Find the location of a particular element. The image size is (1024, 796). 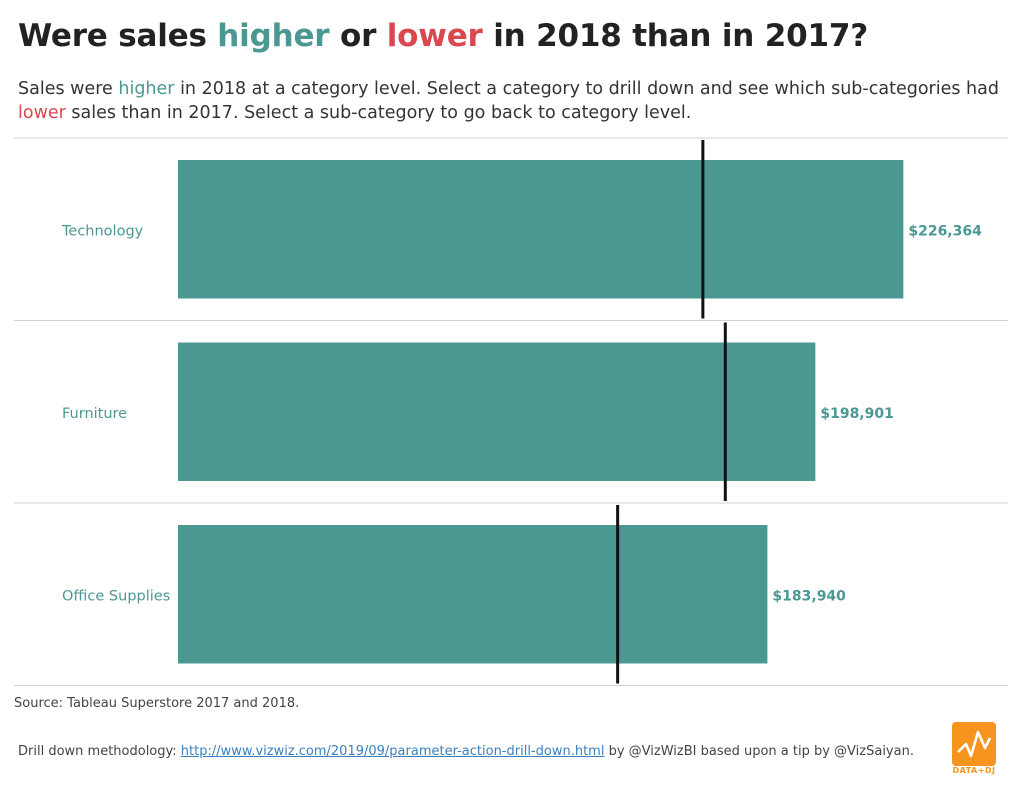

bar-office-supplies is located at coordinates (473, 594).